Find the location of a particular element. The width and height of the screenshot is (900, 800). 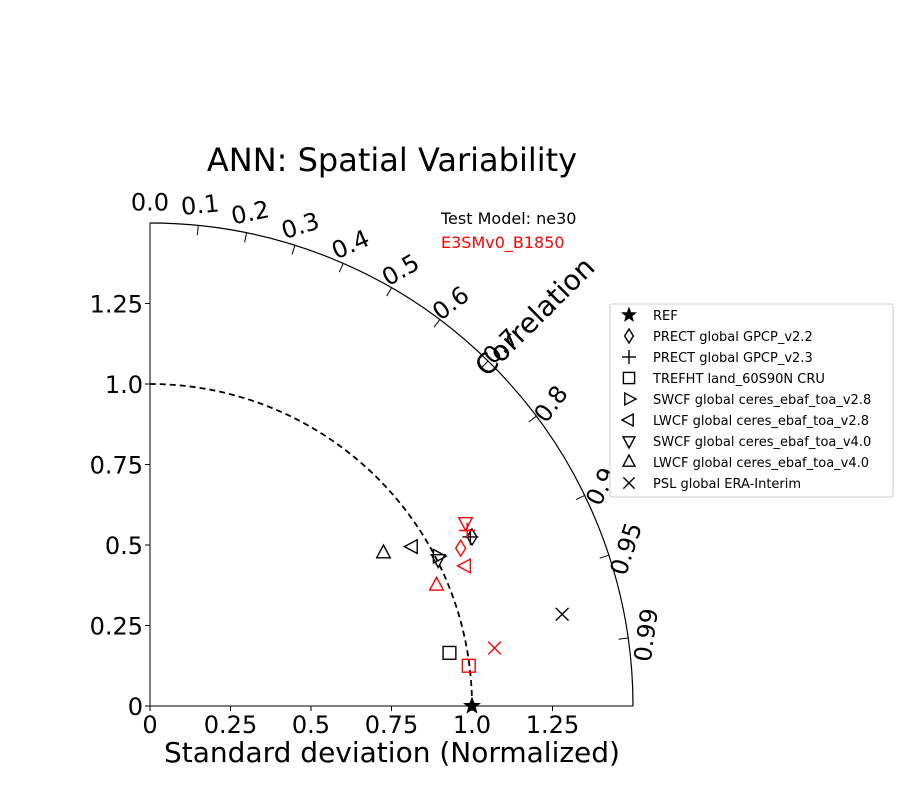

legend-label: PRECT global GPCP_v2.3 is located at coordinates (733, 358).